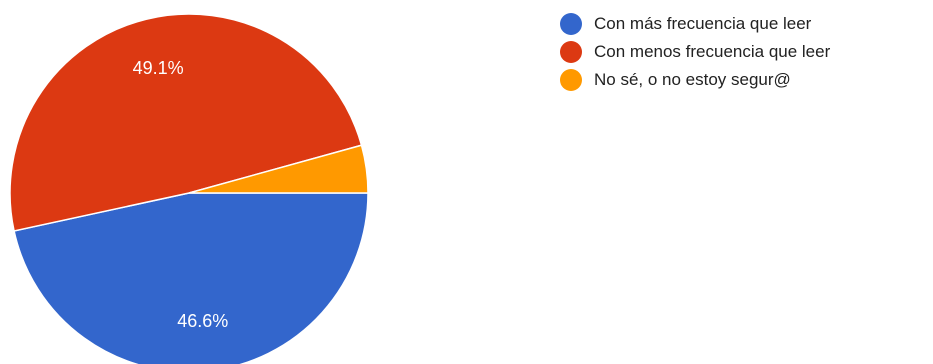 This screenshot has height=364, width=933. Describe the element at coordinates (712, 51) in the screenshot. I see `legend-label: Con menos frecuencia que leer` at that location.